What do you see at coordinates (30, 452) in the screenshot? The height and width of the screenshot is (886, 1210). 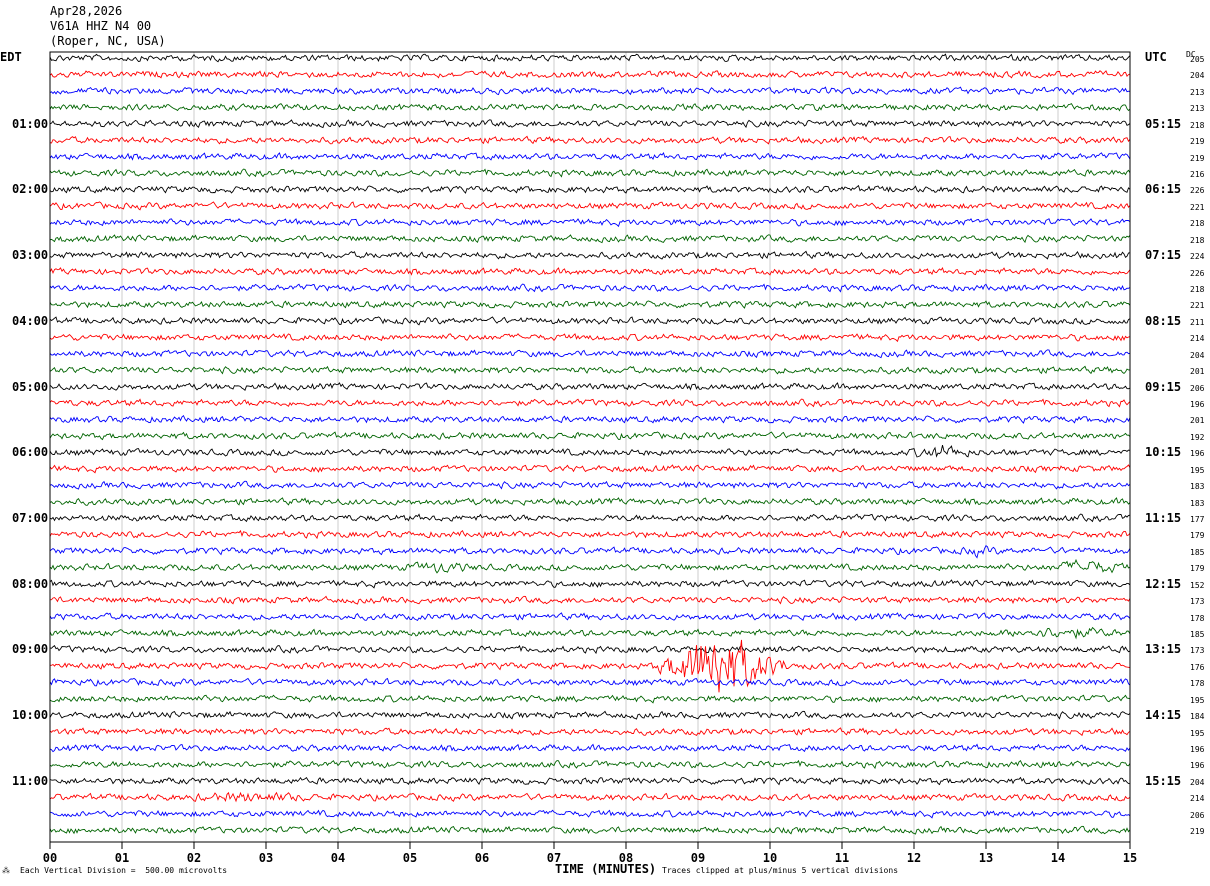 I see `left-hour-label: 06:00` at bounding box center [30, 452].